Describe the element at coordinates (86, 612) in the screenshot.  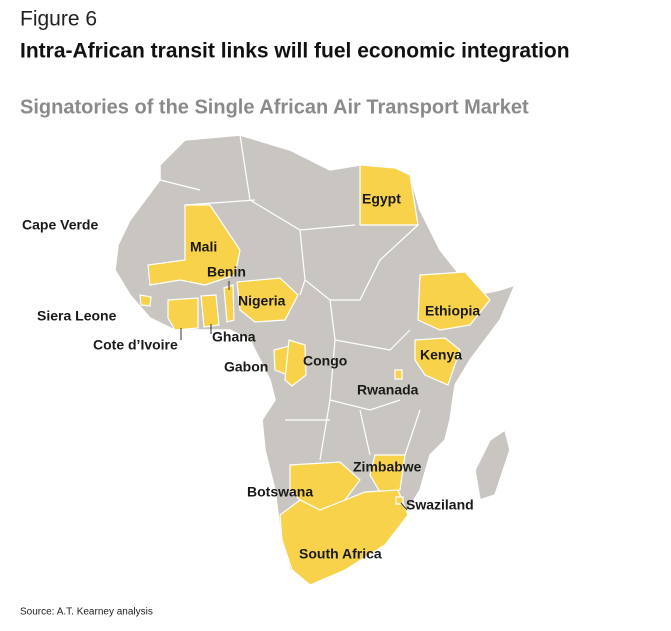
I see `source: Source: A.T. Kearney analysis` at that location.